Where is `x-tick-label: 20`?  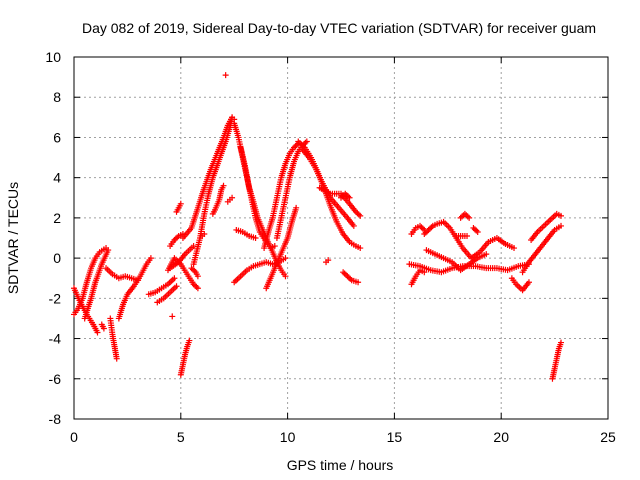 x-tick-label: 20 is located at coordinates (501, 437).